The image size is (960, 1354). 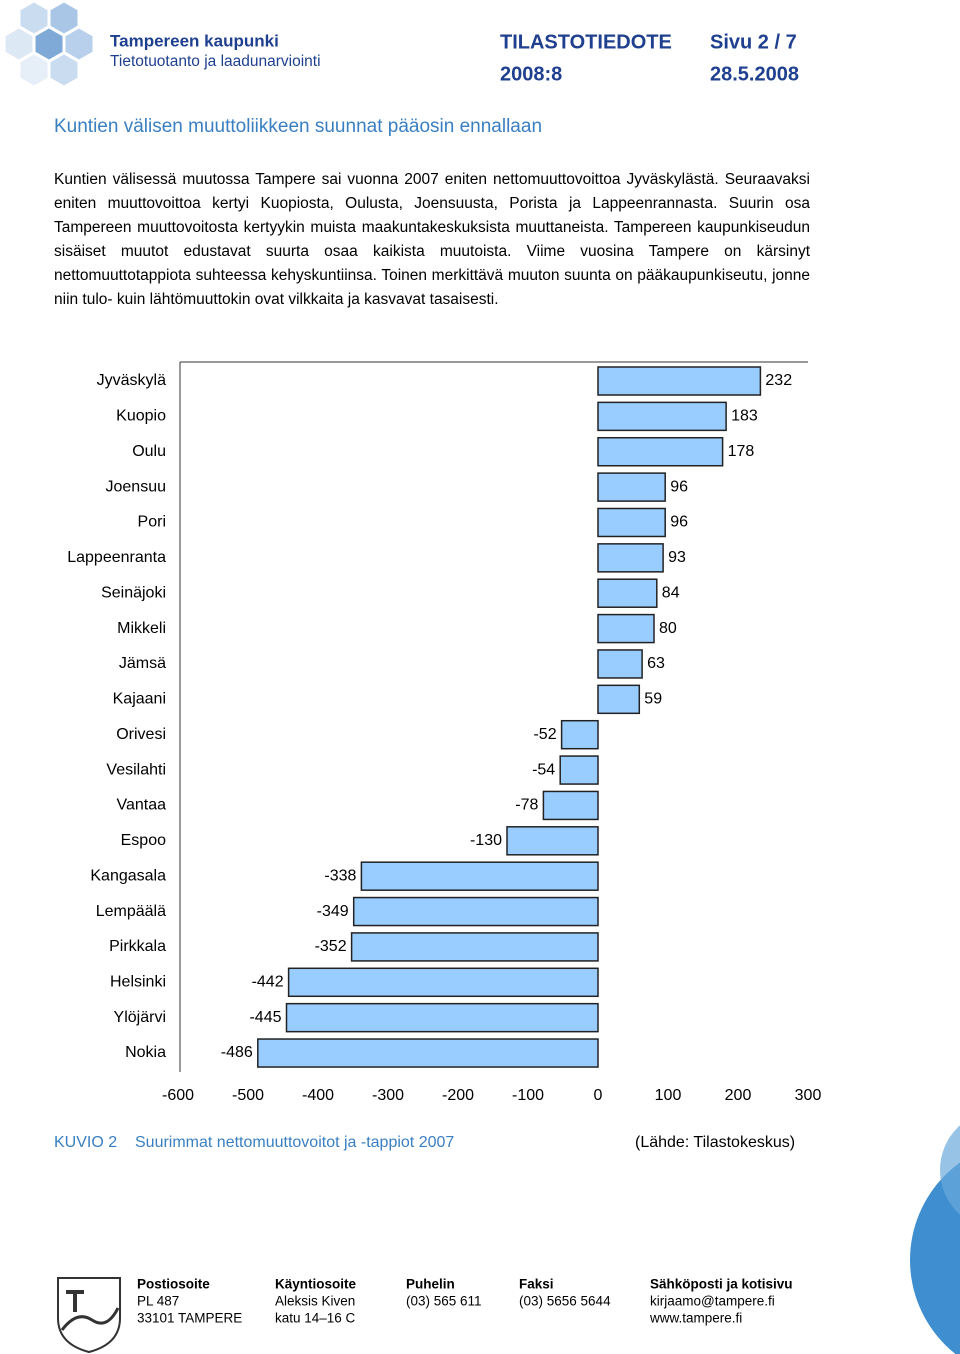 I want to click on doc-type: TILASTOTIEDOTE, so click(x=586, y=42).